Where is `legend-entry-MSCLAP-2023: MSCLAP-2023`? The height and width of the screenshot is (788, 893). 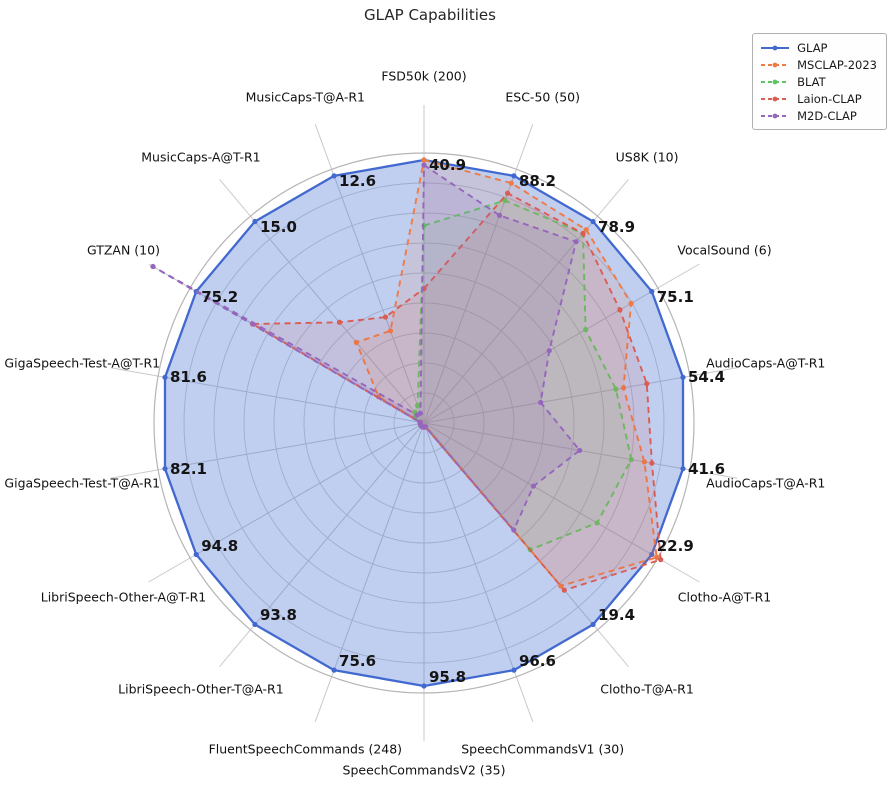
legend-entry-MSCLAP-2023: MSCLAP-2023 is located at coordinates (818, 64).